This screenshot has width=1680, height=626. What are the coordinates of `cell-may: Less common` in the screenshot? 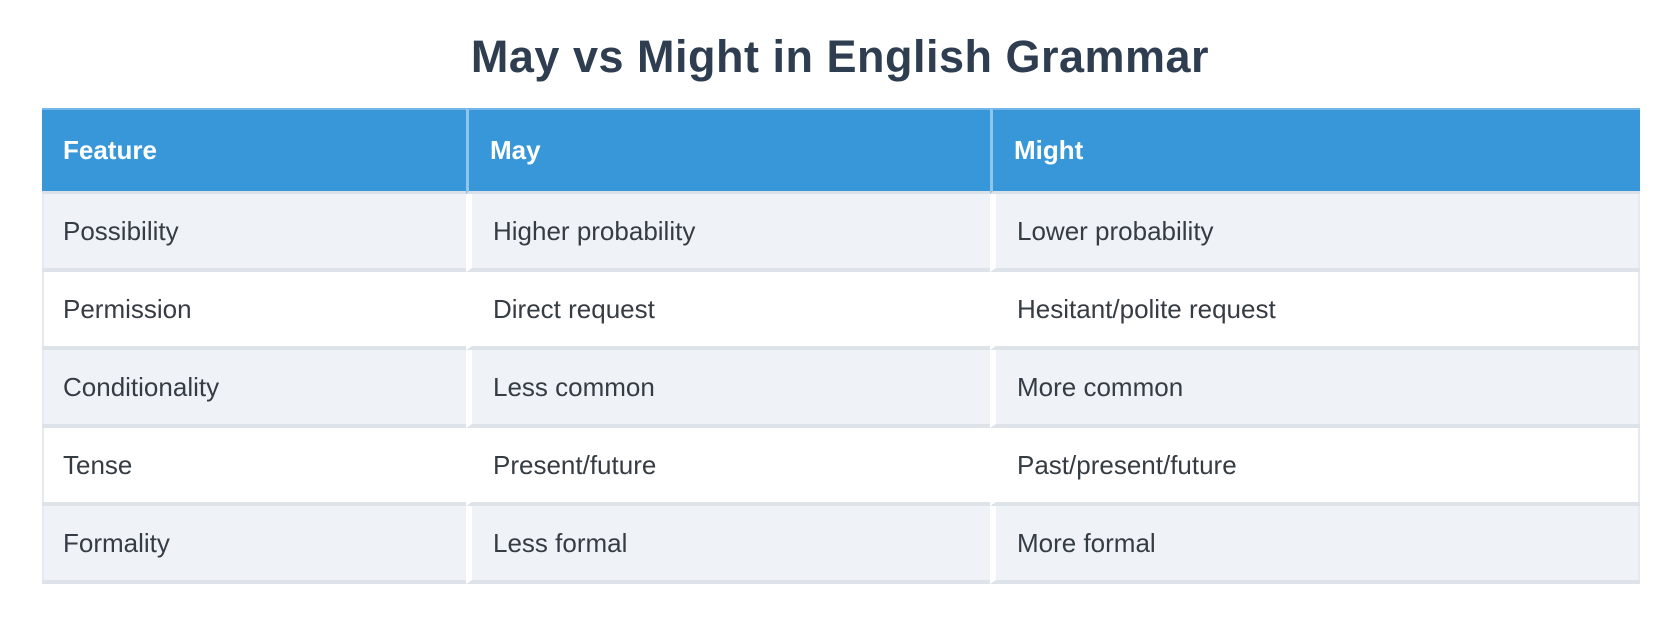 It's located at (728, 389).